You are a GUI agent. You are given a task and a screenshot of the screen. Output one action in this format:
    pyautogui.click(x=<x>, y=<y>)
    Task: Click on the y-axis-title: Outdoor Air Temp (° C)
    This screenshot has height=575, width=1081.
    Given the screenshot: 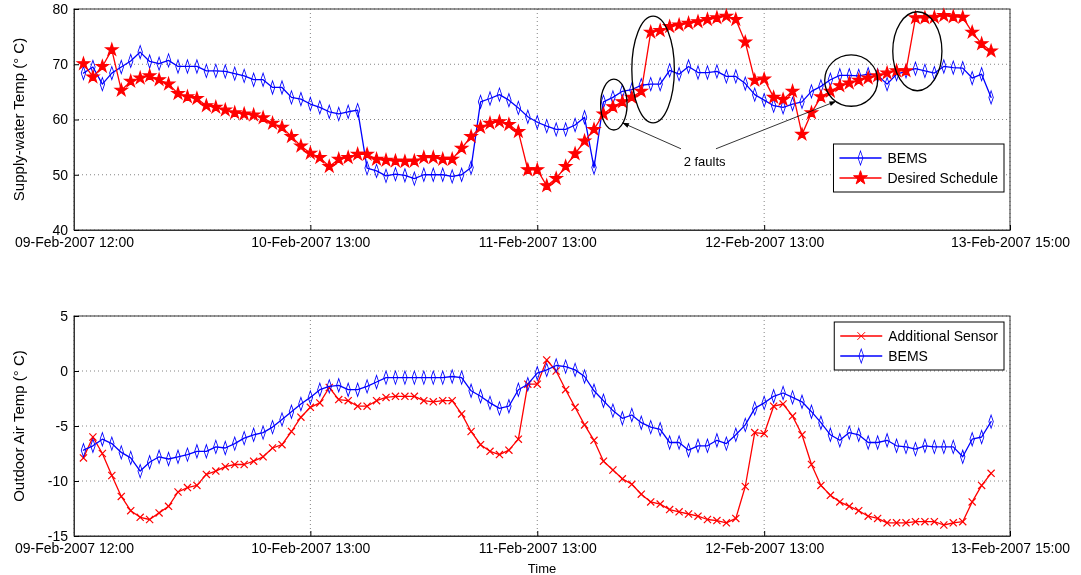 What is the action you would take?
    pyautogui.click(x=18, y=426)
    